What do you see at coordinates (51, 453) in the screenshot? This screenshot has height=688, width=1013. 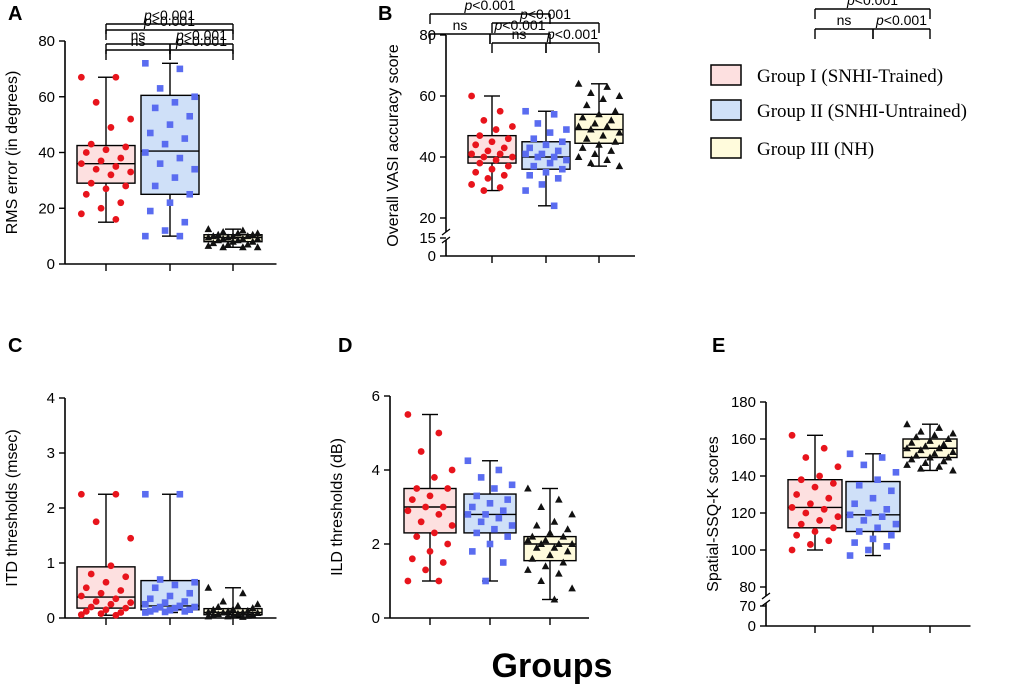 I see `y-tick-label: 3` at bounding box center [51, 453].